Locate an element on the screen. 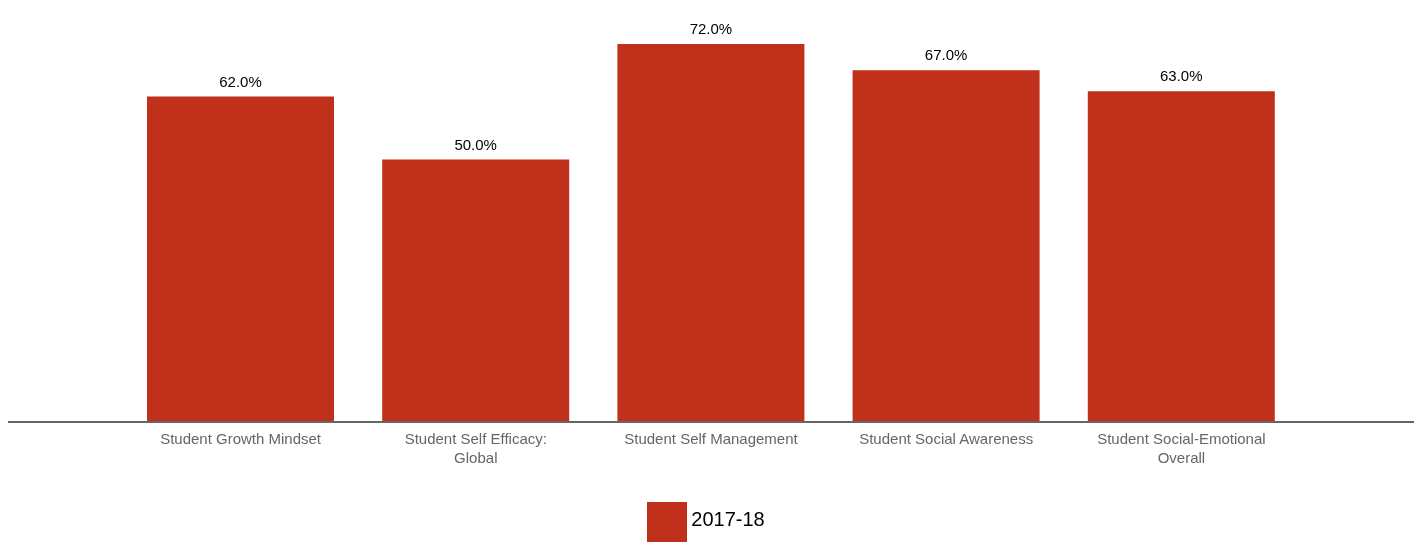  legend-label: 2017-18 is located at coordinates (728, 519).